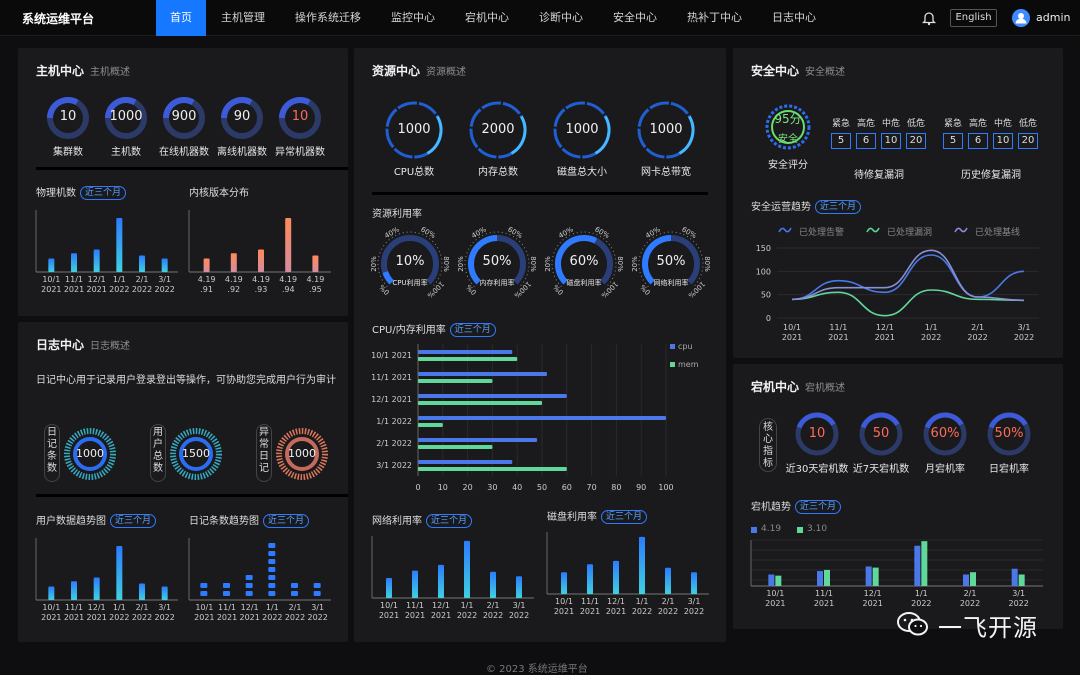 The image size is (1080, 675). What do you see at coordinates (584, 283) in the screenshot?
I see `gauge-label: 磁盘利用率` at bounding box center [584, 283].